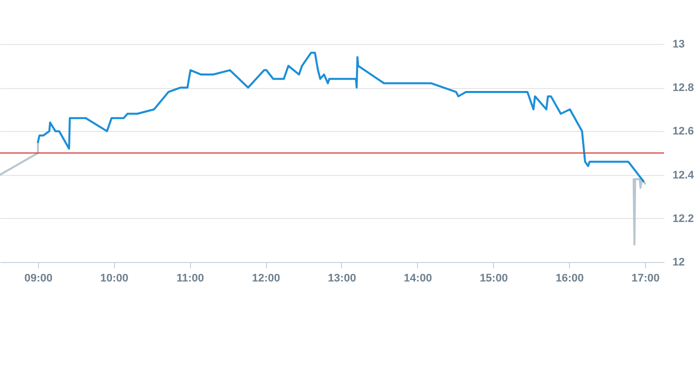 This screenshot has height=370, width=695. I want to click on y-tick-label: 12, so click(678, 262).